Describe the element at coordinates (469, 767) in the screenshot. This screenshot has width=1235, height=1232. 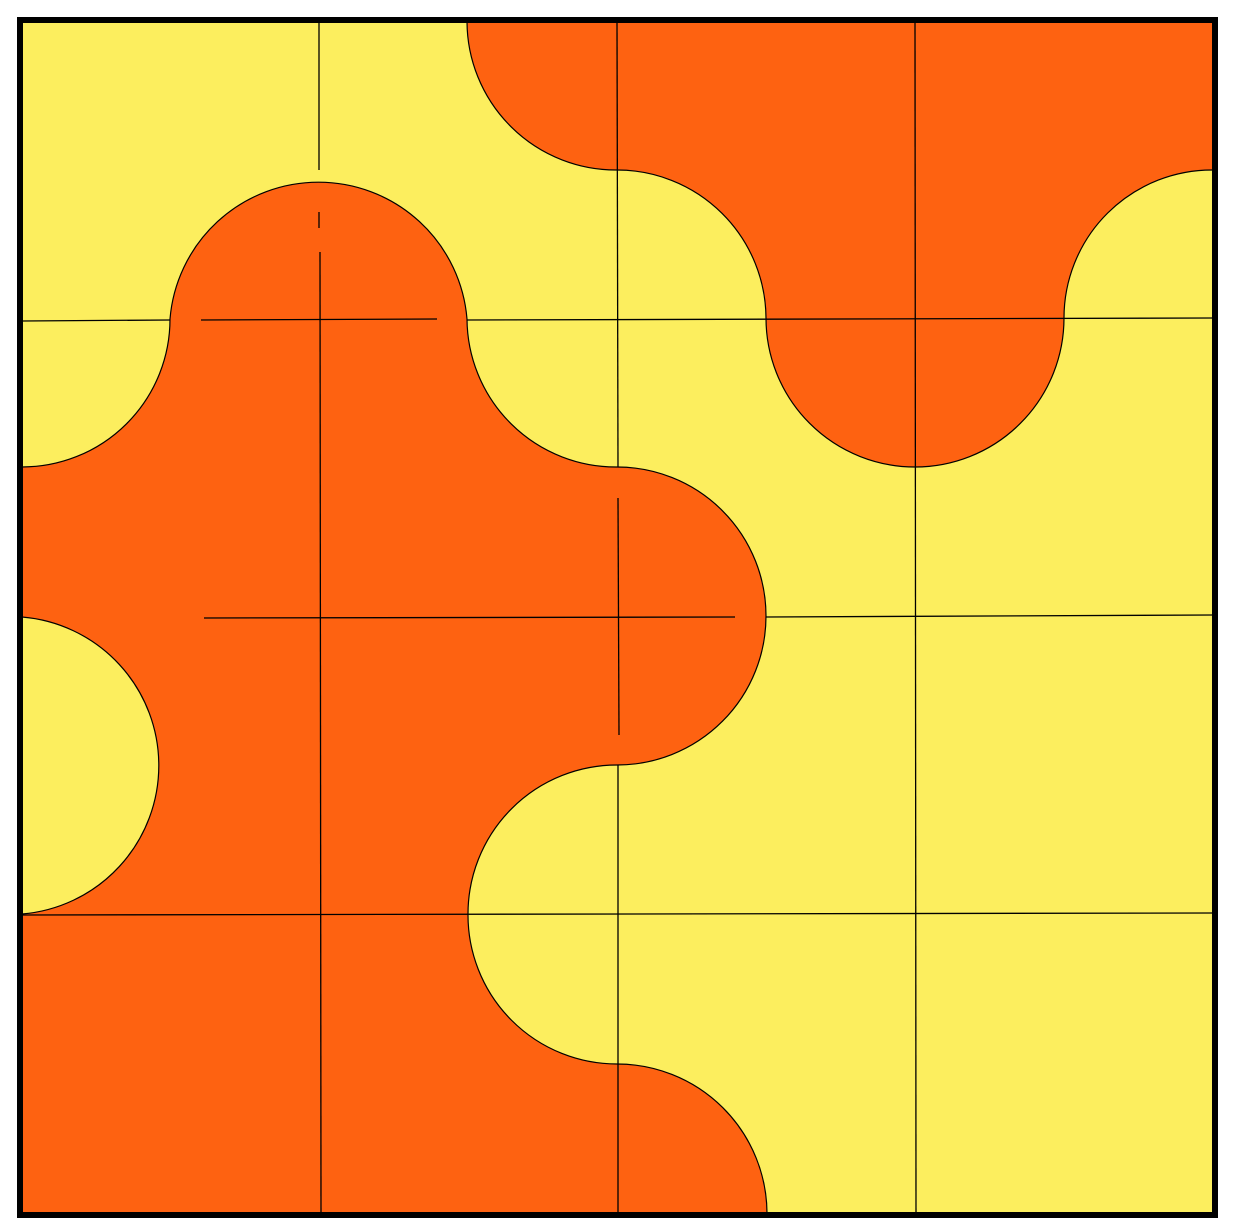
I see `tile-r2-c1` at that location.